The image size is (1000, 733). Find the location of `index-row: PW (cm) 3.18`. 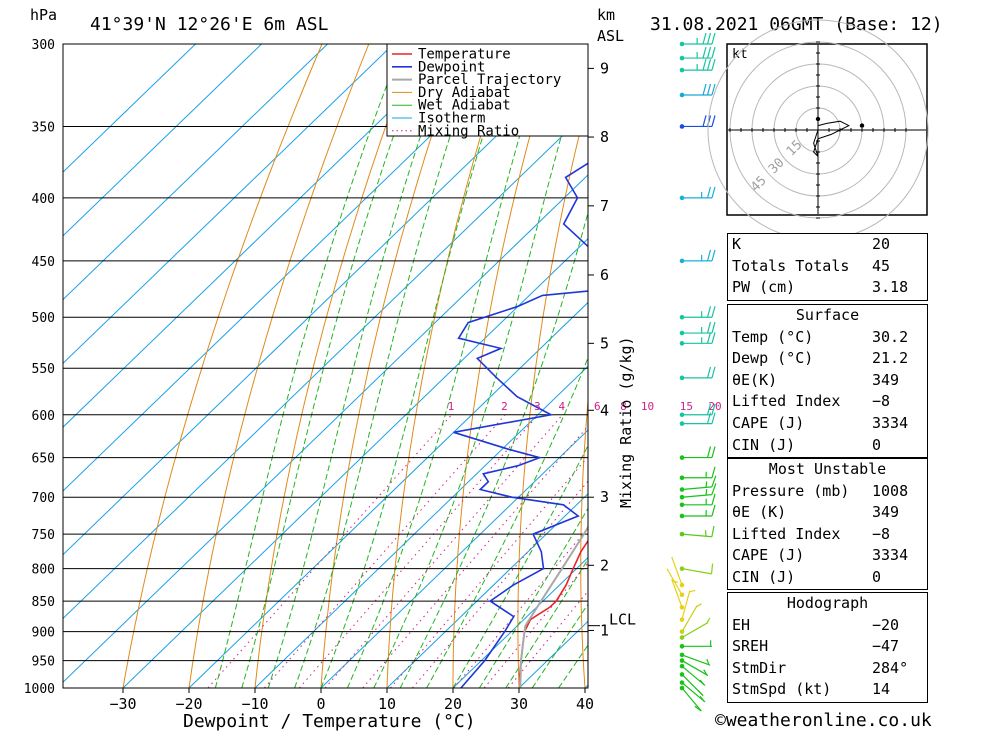

index-row: PW (cm) 3.18 is located at coordinates (827, 288).